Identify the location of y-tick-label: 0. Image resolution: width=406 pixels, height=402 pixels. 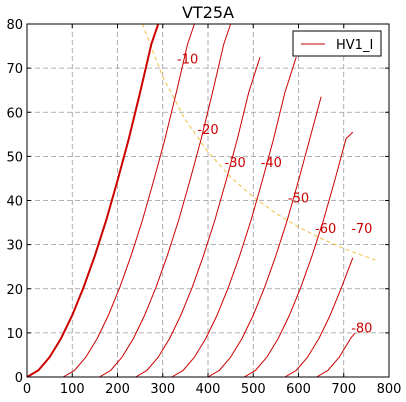
(19, 378).